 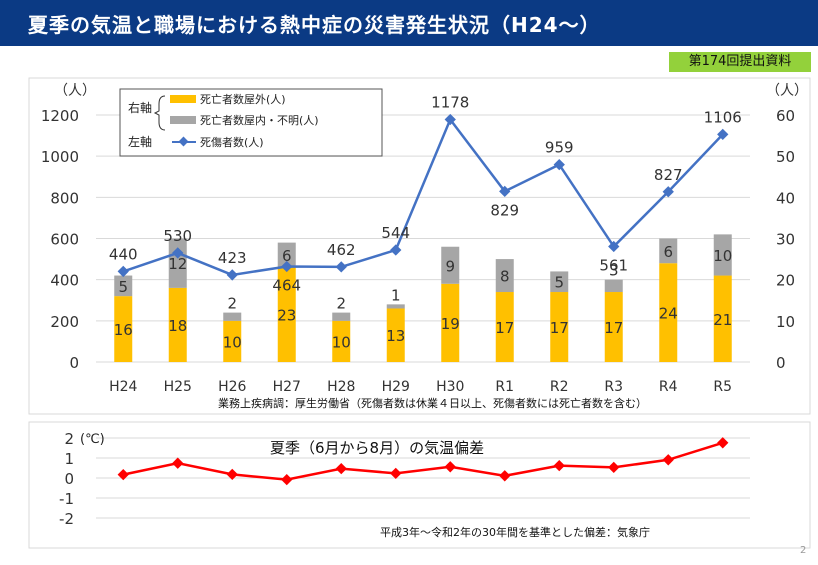 I want to click on temp-axis-ticks: 2 1 0 -1 -2, so click(x=66, y=479).